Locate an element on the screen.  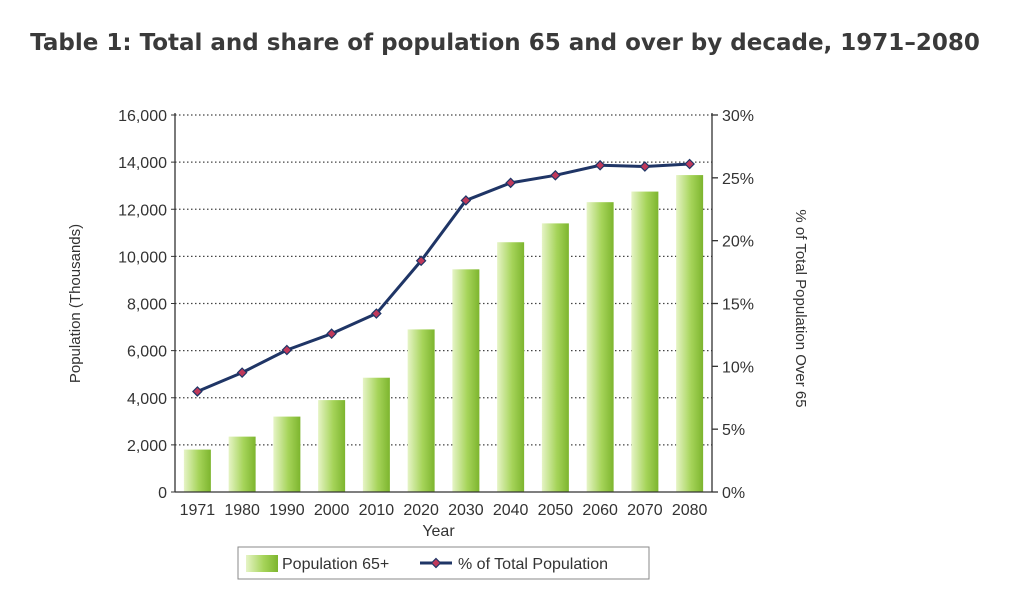
legend-swatch-bar is located at coordinates (262, 563).